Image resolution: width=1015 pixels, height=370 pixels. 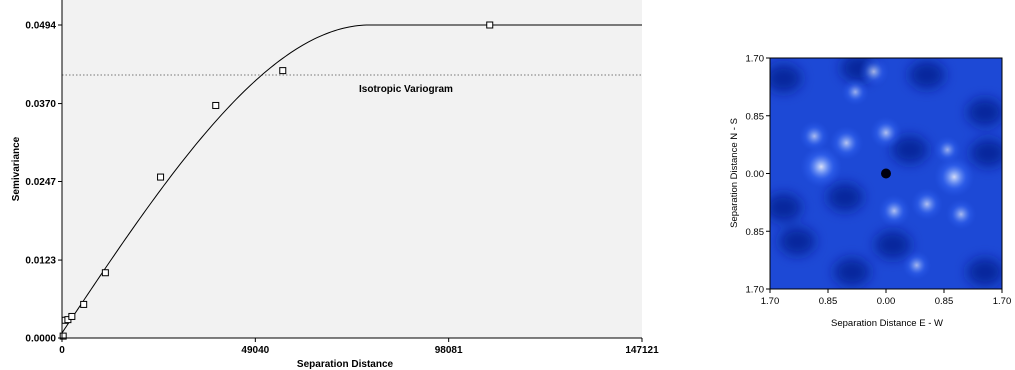 I want to click on map-low-zones, so click(x=886, y=172).